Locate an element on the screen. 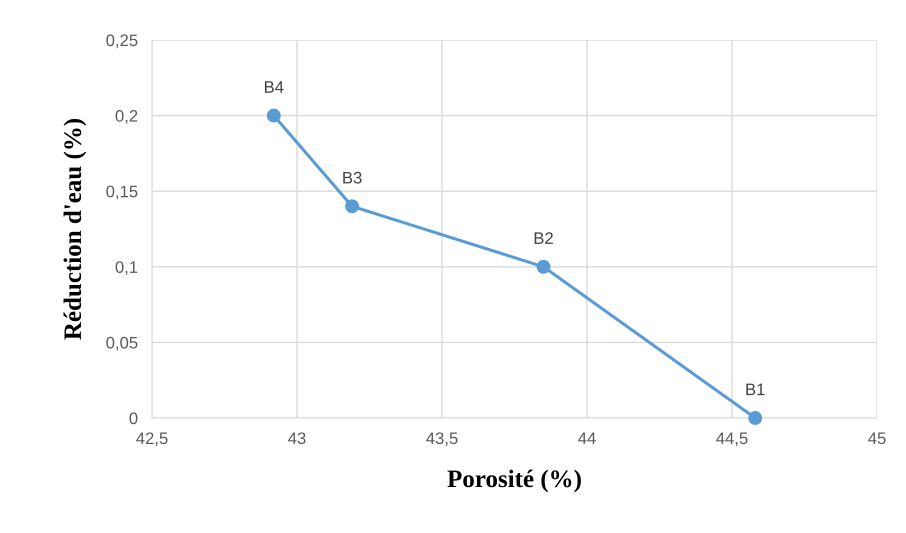 The image size is (906, 533). x-tick-label: 44 is located at coordinates (587, 438).